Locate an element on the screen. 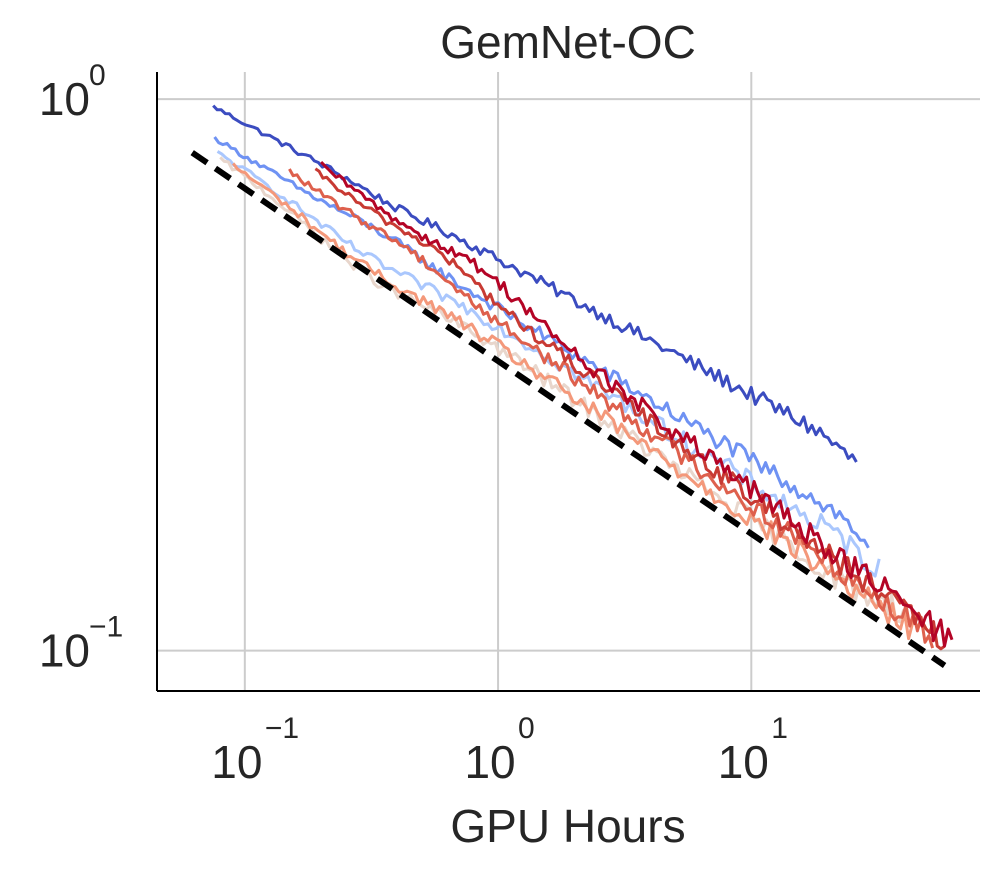 Image resolution: width=997 pixels, height=869 pixels. chart-title: GemNet-OC is located at coordinates (568, 42).